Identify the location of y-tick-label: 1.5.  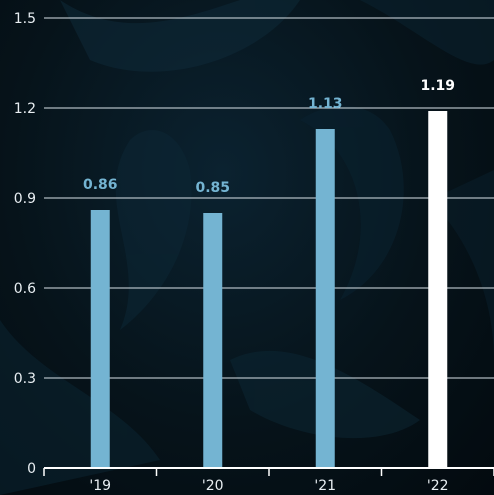
(25, 19).